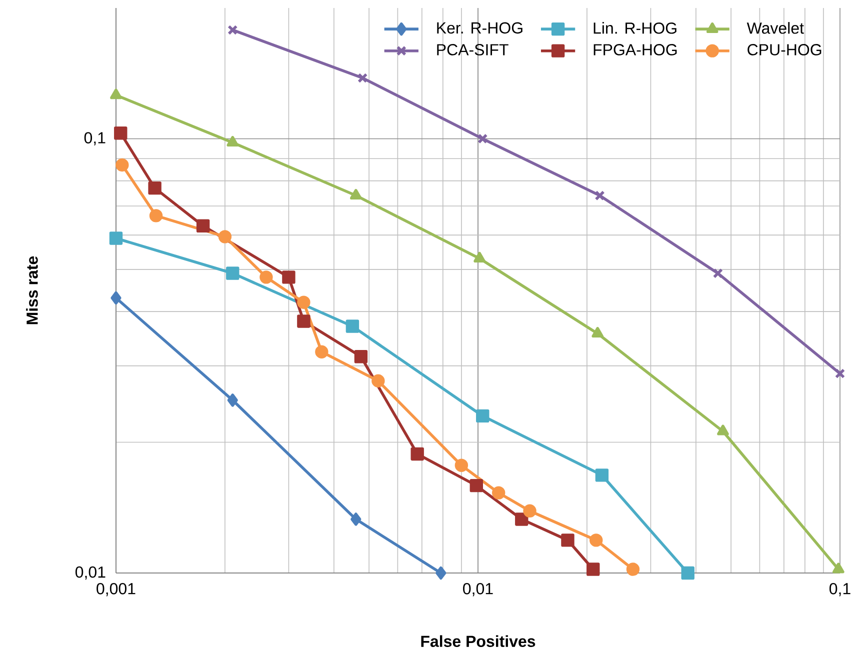 The image size is (862, 666). Describe the element at coordinates (478, 589) in the screenshot. I see `x-tick-label: 0,01` at that location.